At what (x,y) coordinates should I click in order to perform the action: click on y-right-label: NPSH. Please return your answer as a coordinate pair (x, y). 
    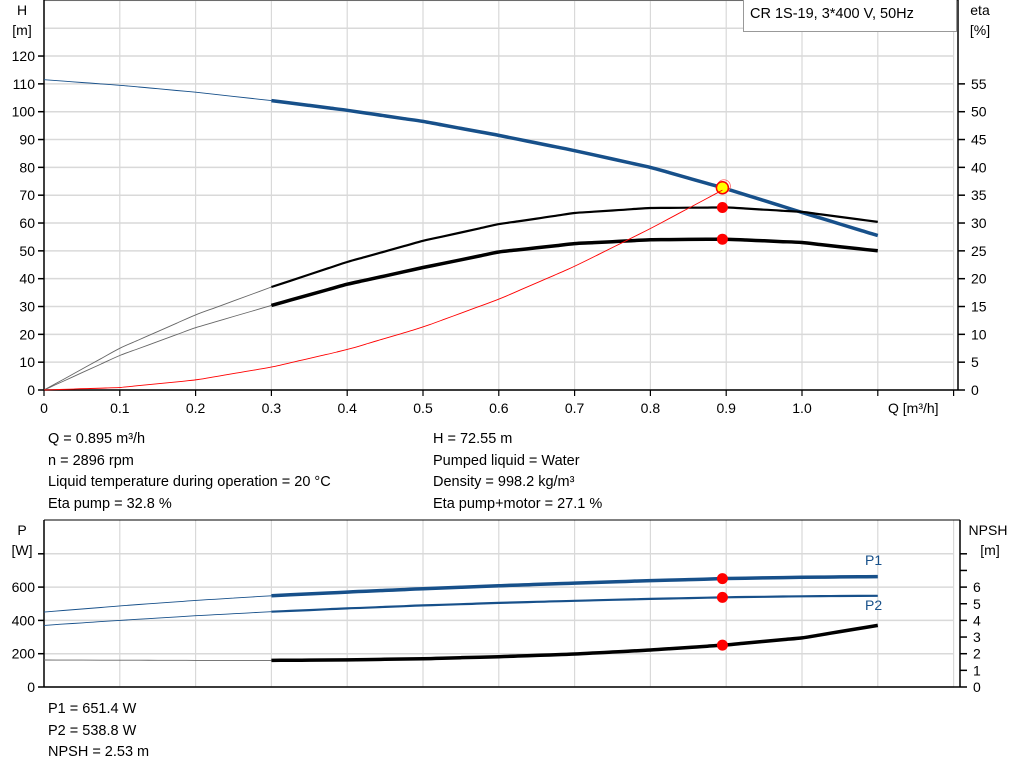
    Looking at the image, I should click on (988, 530).